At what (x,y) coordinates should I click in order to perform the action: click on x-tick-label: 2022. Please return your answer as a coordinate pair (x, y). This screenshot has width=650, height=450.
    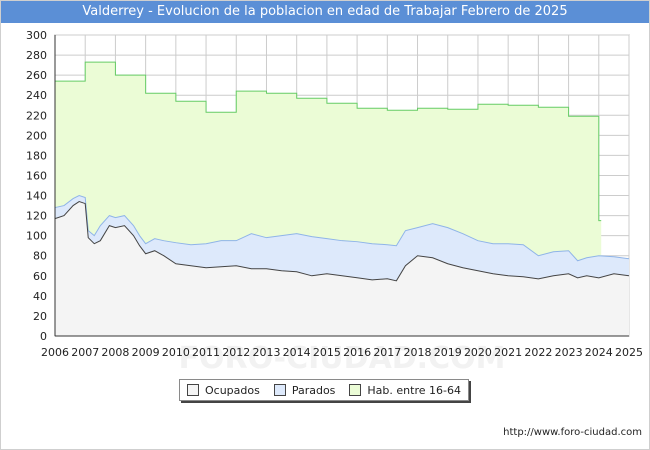
    Looking at the image, I should click on (538, 352).